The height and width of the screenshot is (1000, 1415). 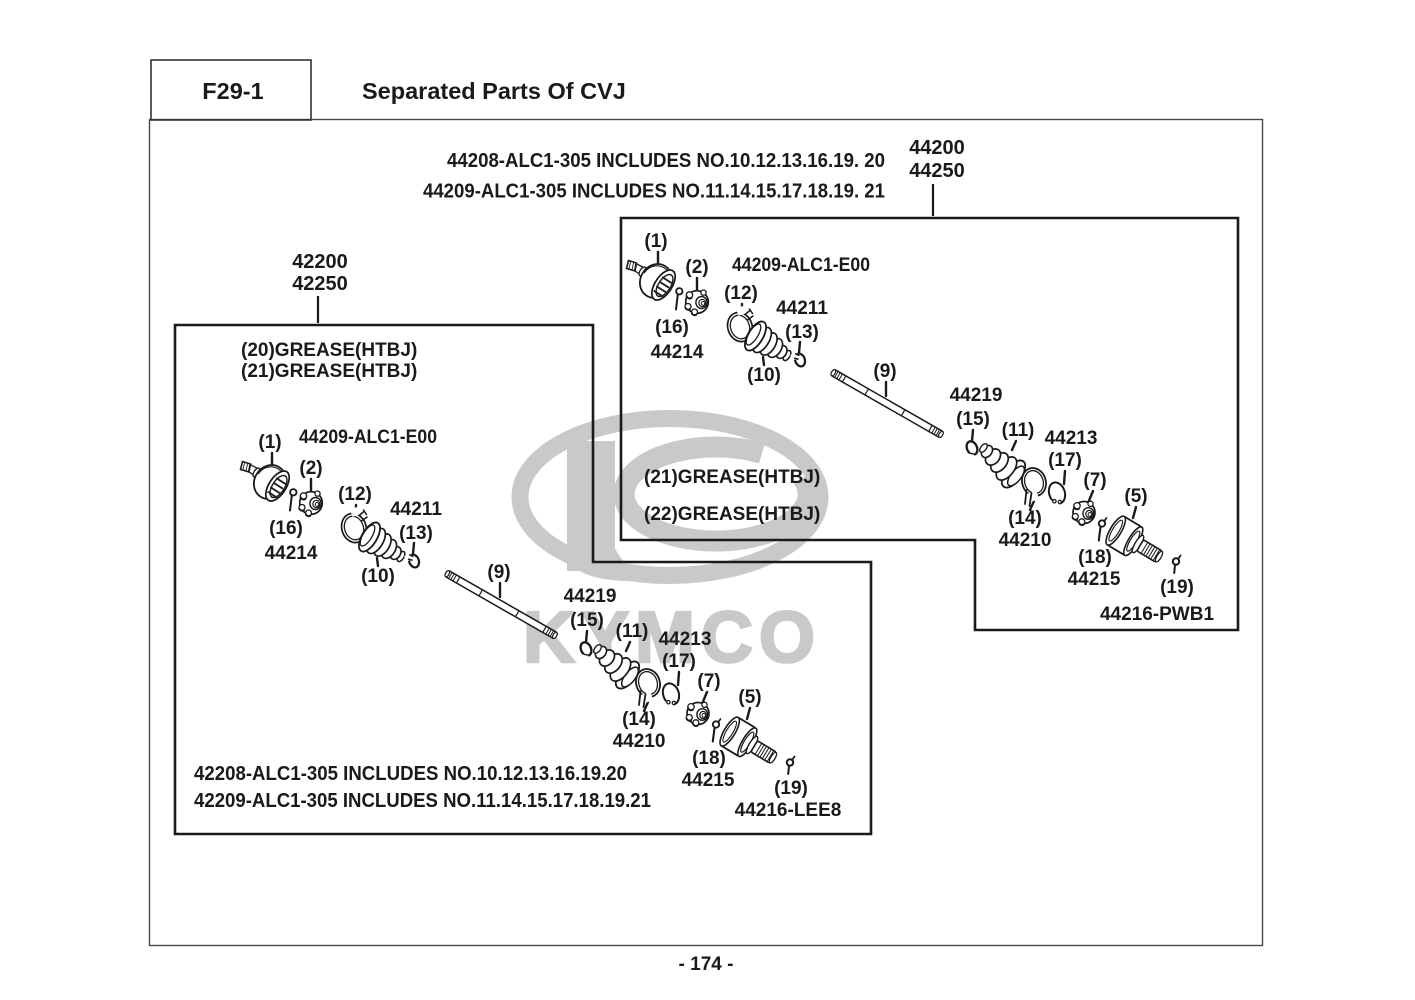 I want to click on svg-text: 42250, so click(x=320, y=284).